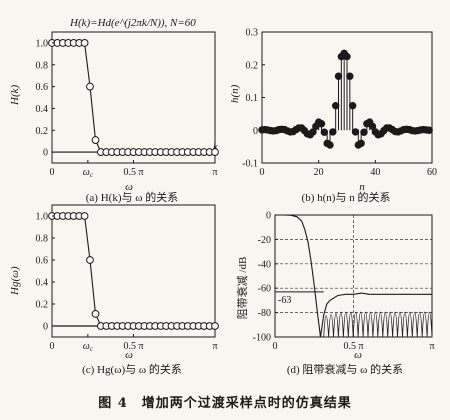  Describe the element at coordinates (132, 197) in the screenshot. I see `panel-a-caption: (a) H(k)与 ω 的关系` at that location.